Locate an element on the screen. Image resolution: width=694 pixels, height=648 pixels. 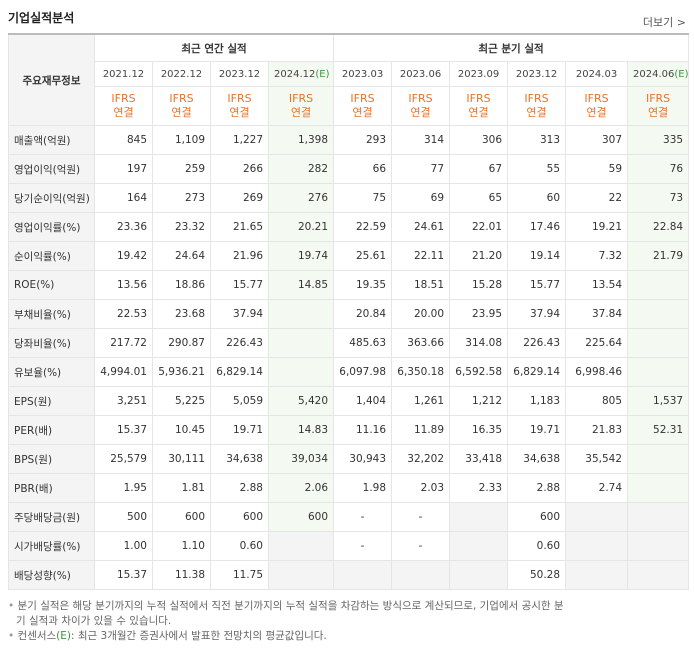
value-cell: 21.83 is located at coordinates (597, 430).